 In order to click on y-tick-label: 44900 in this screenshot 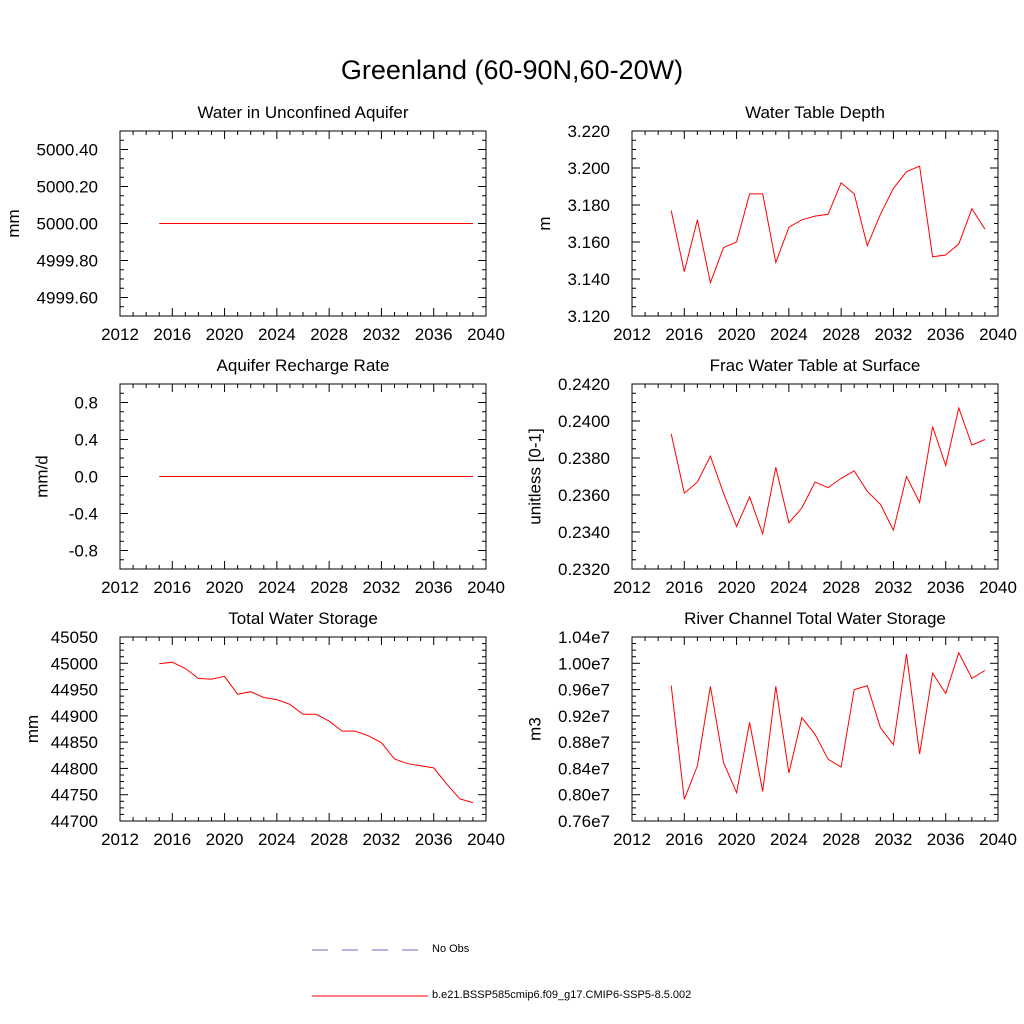, I will do `click(74, 716)`.